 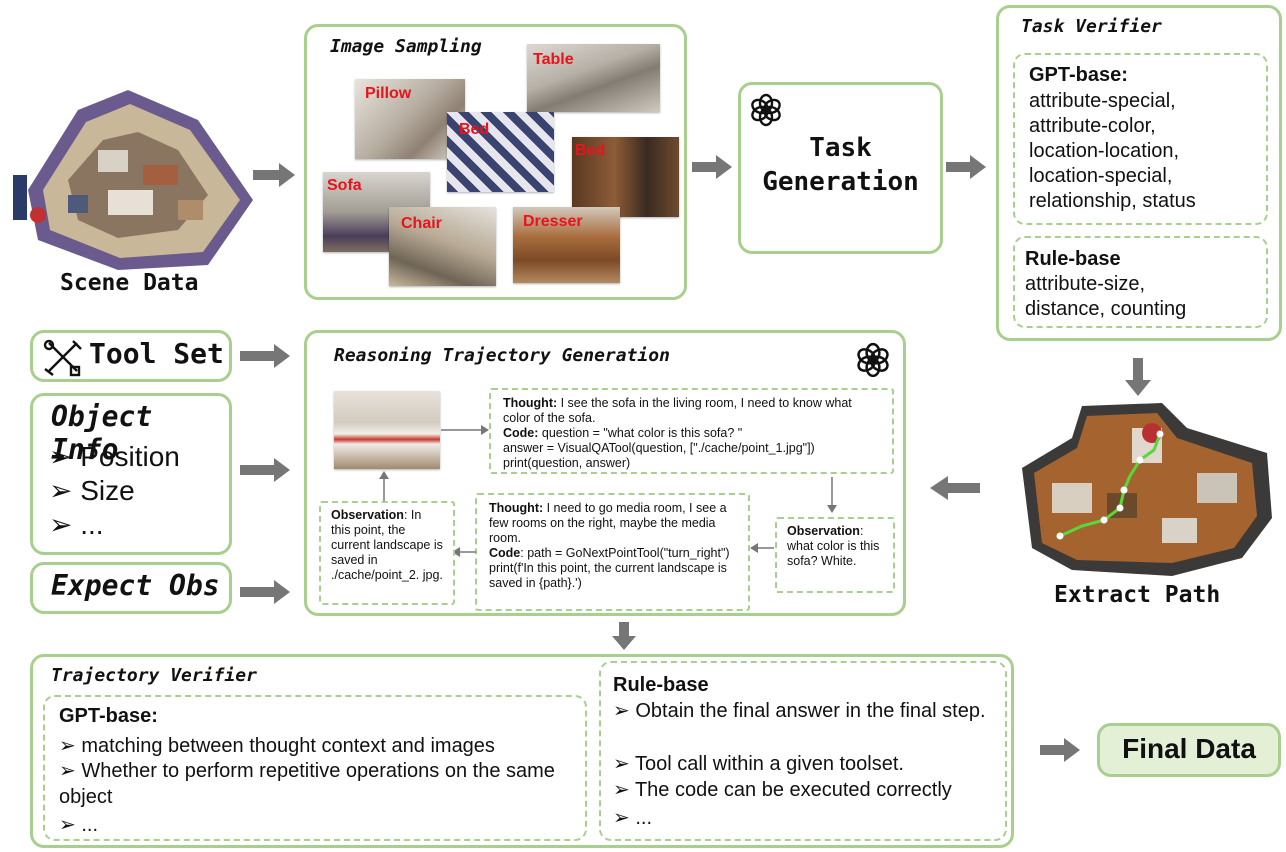 What do you see at coordinates (1112, 201) in the screenshot?
I see `gpt-base-item: relationship, status` at bounding box center [1112, 201].